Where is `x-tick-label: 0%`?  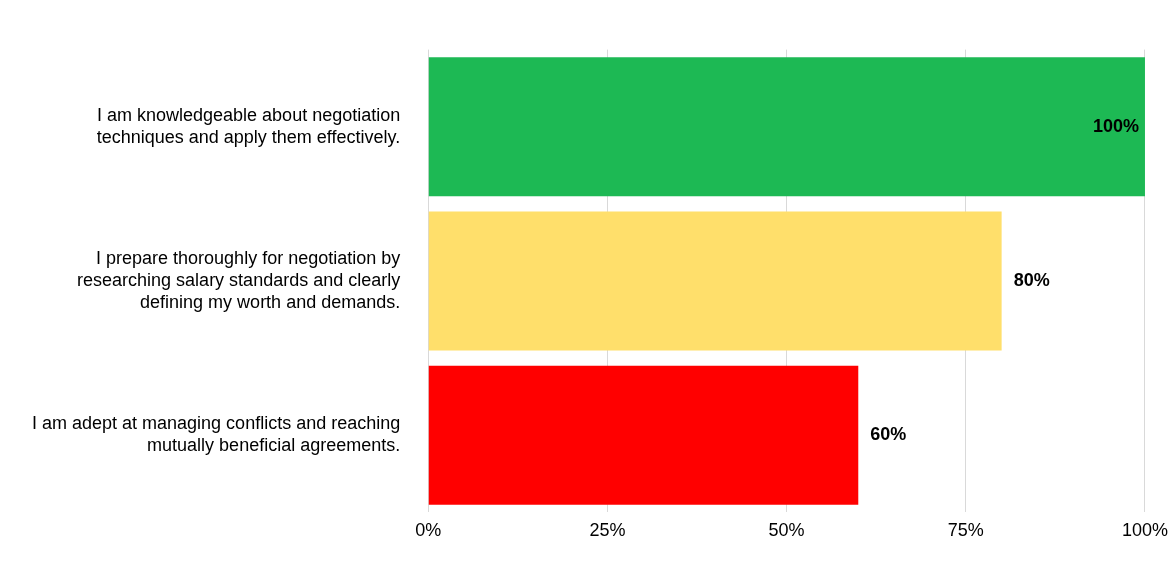
x-tick-label: 0% is located at coordinates (428, 530).